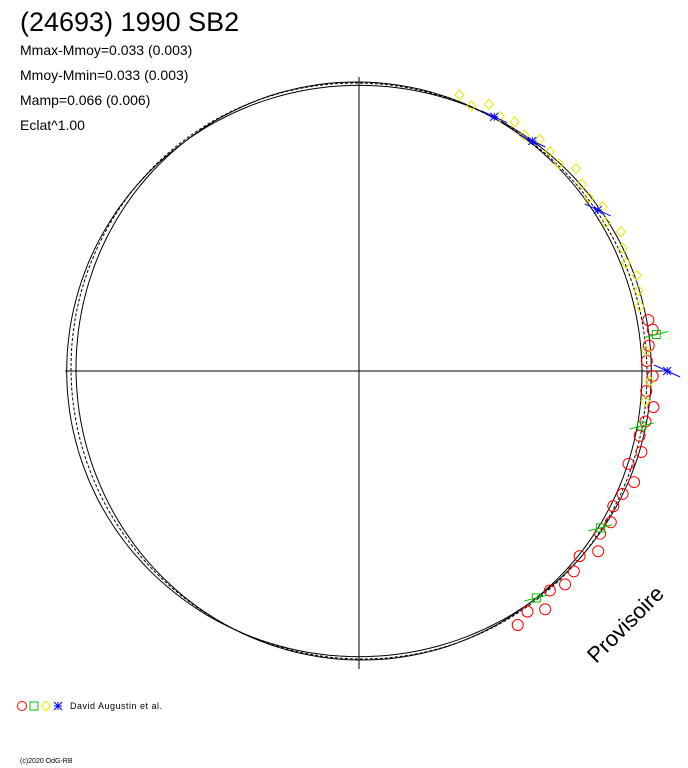 Image resolution: width=688 pixels, height=768 pixels. What do you see at coordinates (85, 100) in the screenshot?
I see `stat-amplitude: Mamp=0.066 (0.006)` at bounding box center [85, 100].